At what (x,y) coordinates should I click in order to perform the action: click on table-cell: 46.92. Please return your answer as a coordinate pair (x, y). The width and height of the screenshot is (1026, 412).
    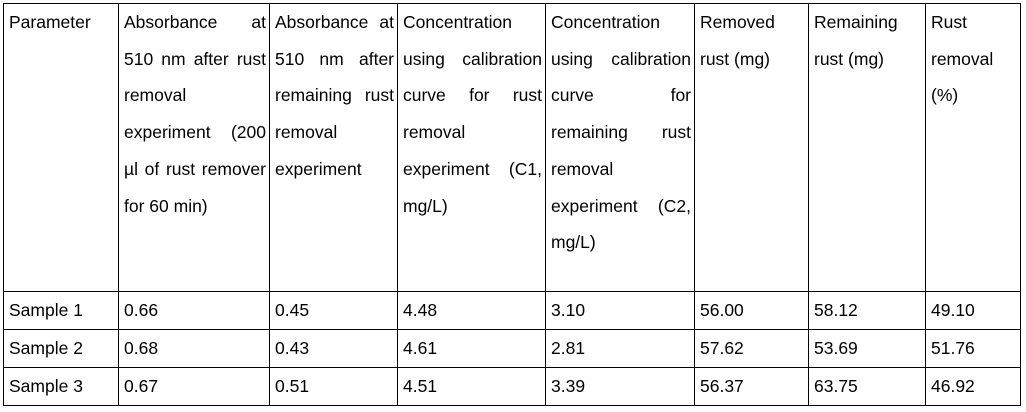
    Looking at the image, I should click on (973, 386).